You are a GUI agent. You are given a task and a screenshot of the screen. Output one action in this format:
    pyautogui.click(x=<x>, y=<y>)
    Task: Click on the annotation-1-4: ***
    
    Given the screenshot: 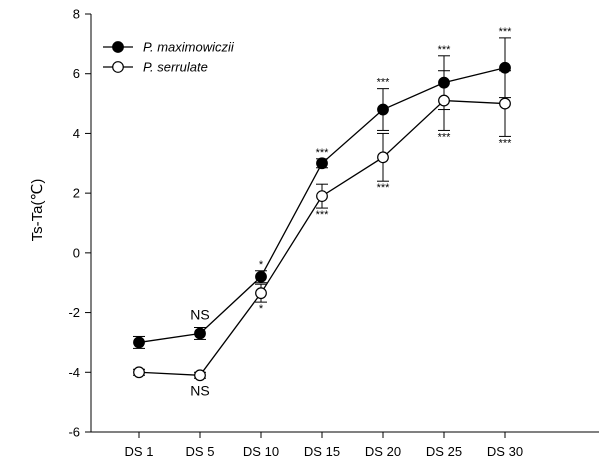 What is the action you would take?
    pyautogui.click(x=384, y=188)
    